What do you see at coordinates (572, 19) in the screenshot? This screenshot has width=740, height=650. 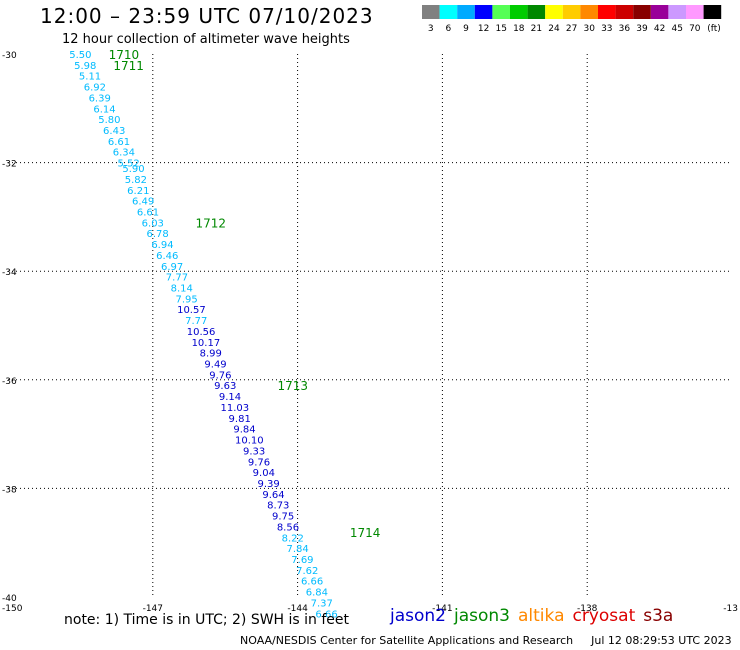 I see `color-legend: 3 6 9 12 15 18 21 24 27 30 33 36 39 42 45 70 (ft)` at bounding box center [572, 19].